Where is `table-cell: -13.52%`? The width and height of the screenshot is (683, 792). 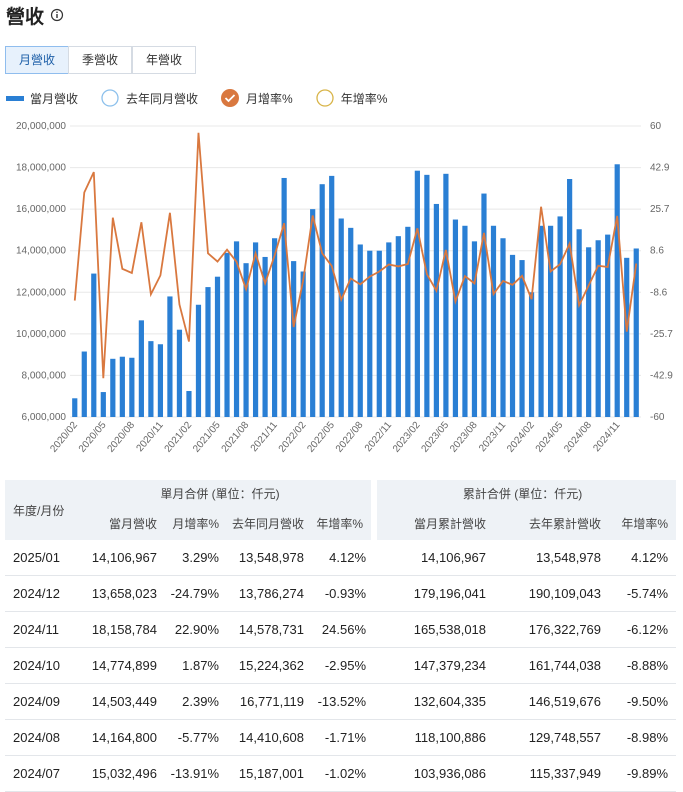 table-cell: -13.52% is located at coordinates (343, 701).